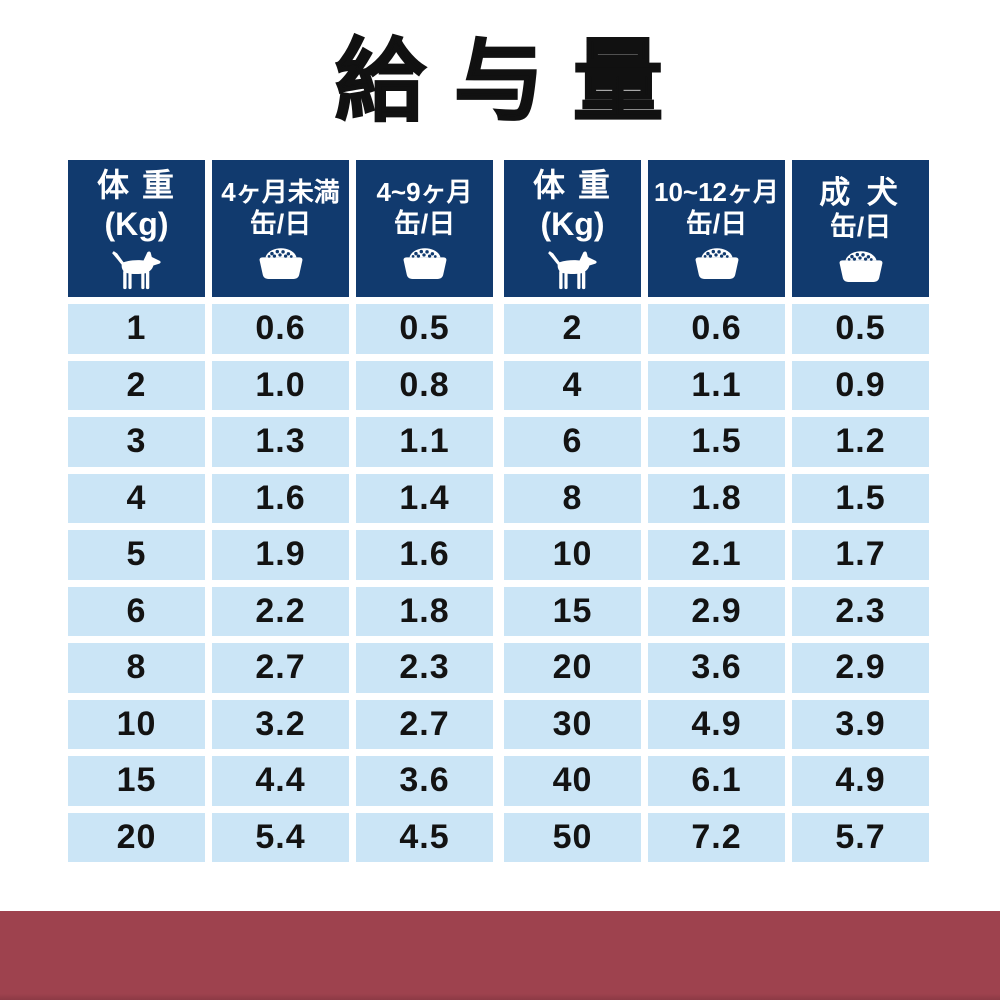 Image resolution: width=1000 pixels, height=1000 pixels. I want to click on table-cell: 5.7, so click(860, 837).